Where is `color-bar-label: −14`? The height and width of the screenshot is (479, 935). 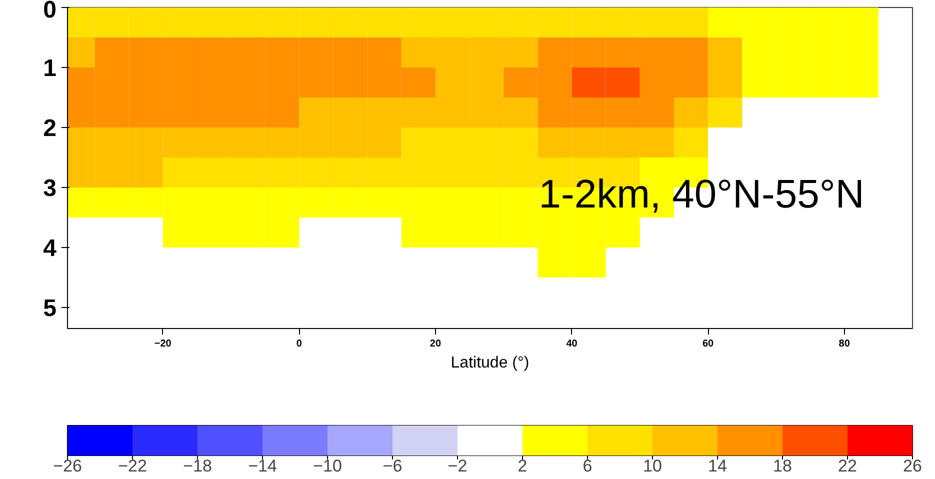 color-bar-label: −14 is located at coordinates (262, 466).